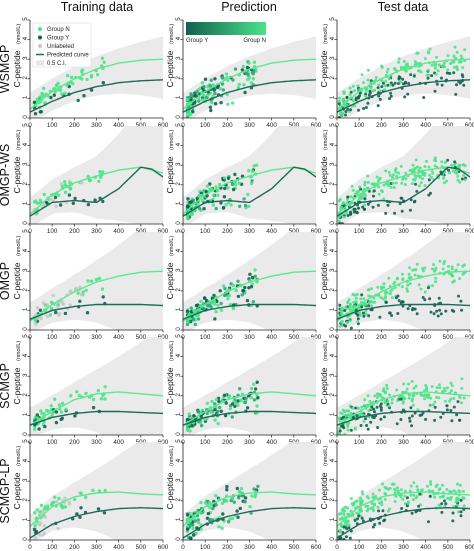 The width and height of the screenshot is (474, 551). I want to click on legend-entry: Predicted curve, so click(68, 56).